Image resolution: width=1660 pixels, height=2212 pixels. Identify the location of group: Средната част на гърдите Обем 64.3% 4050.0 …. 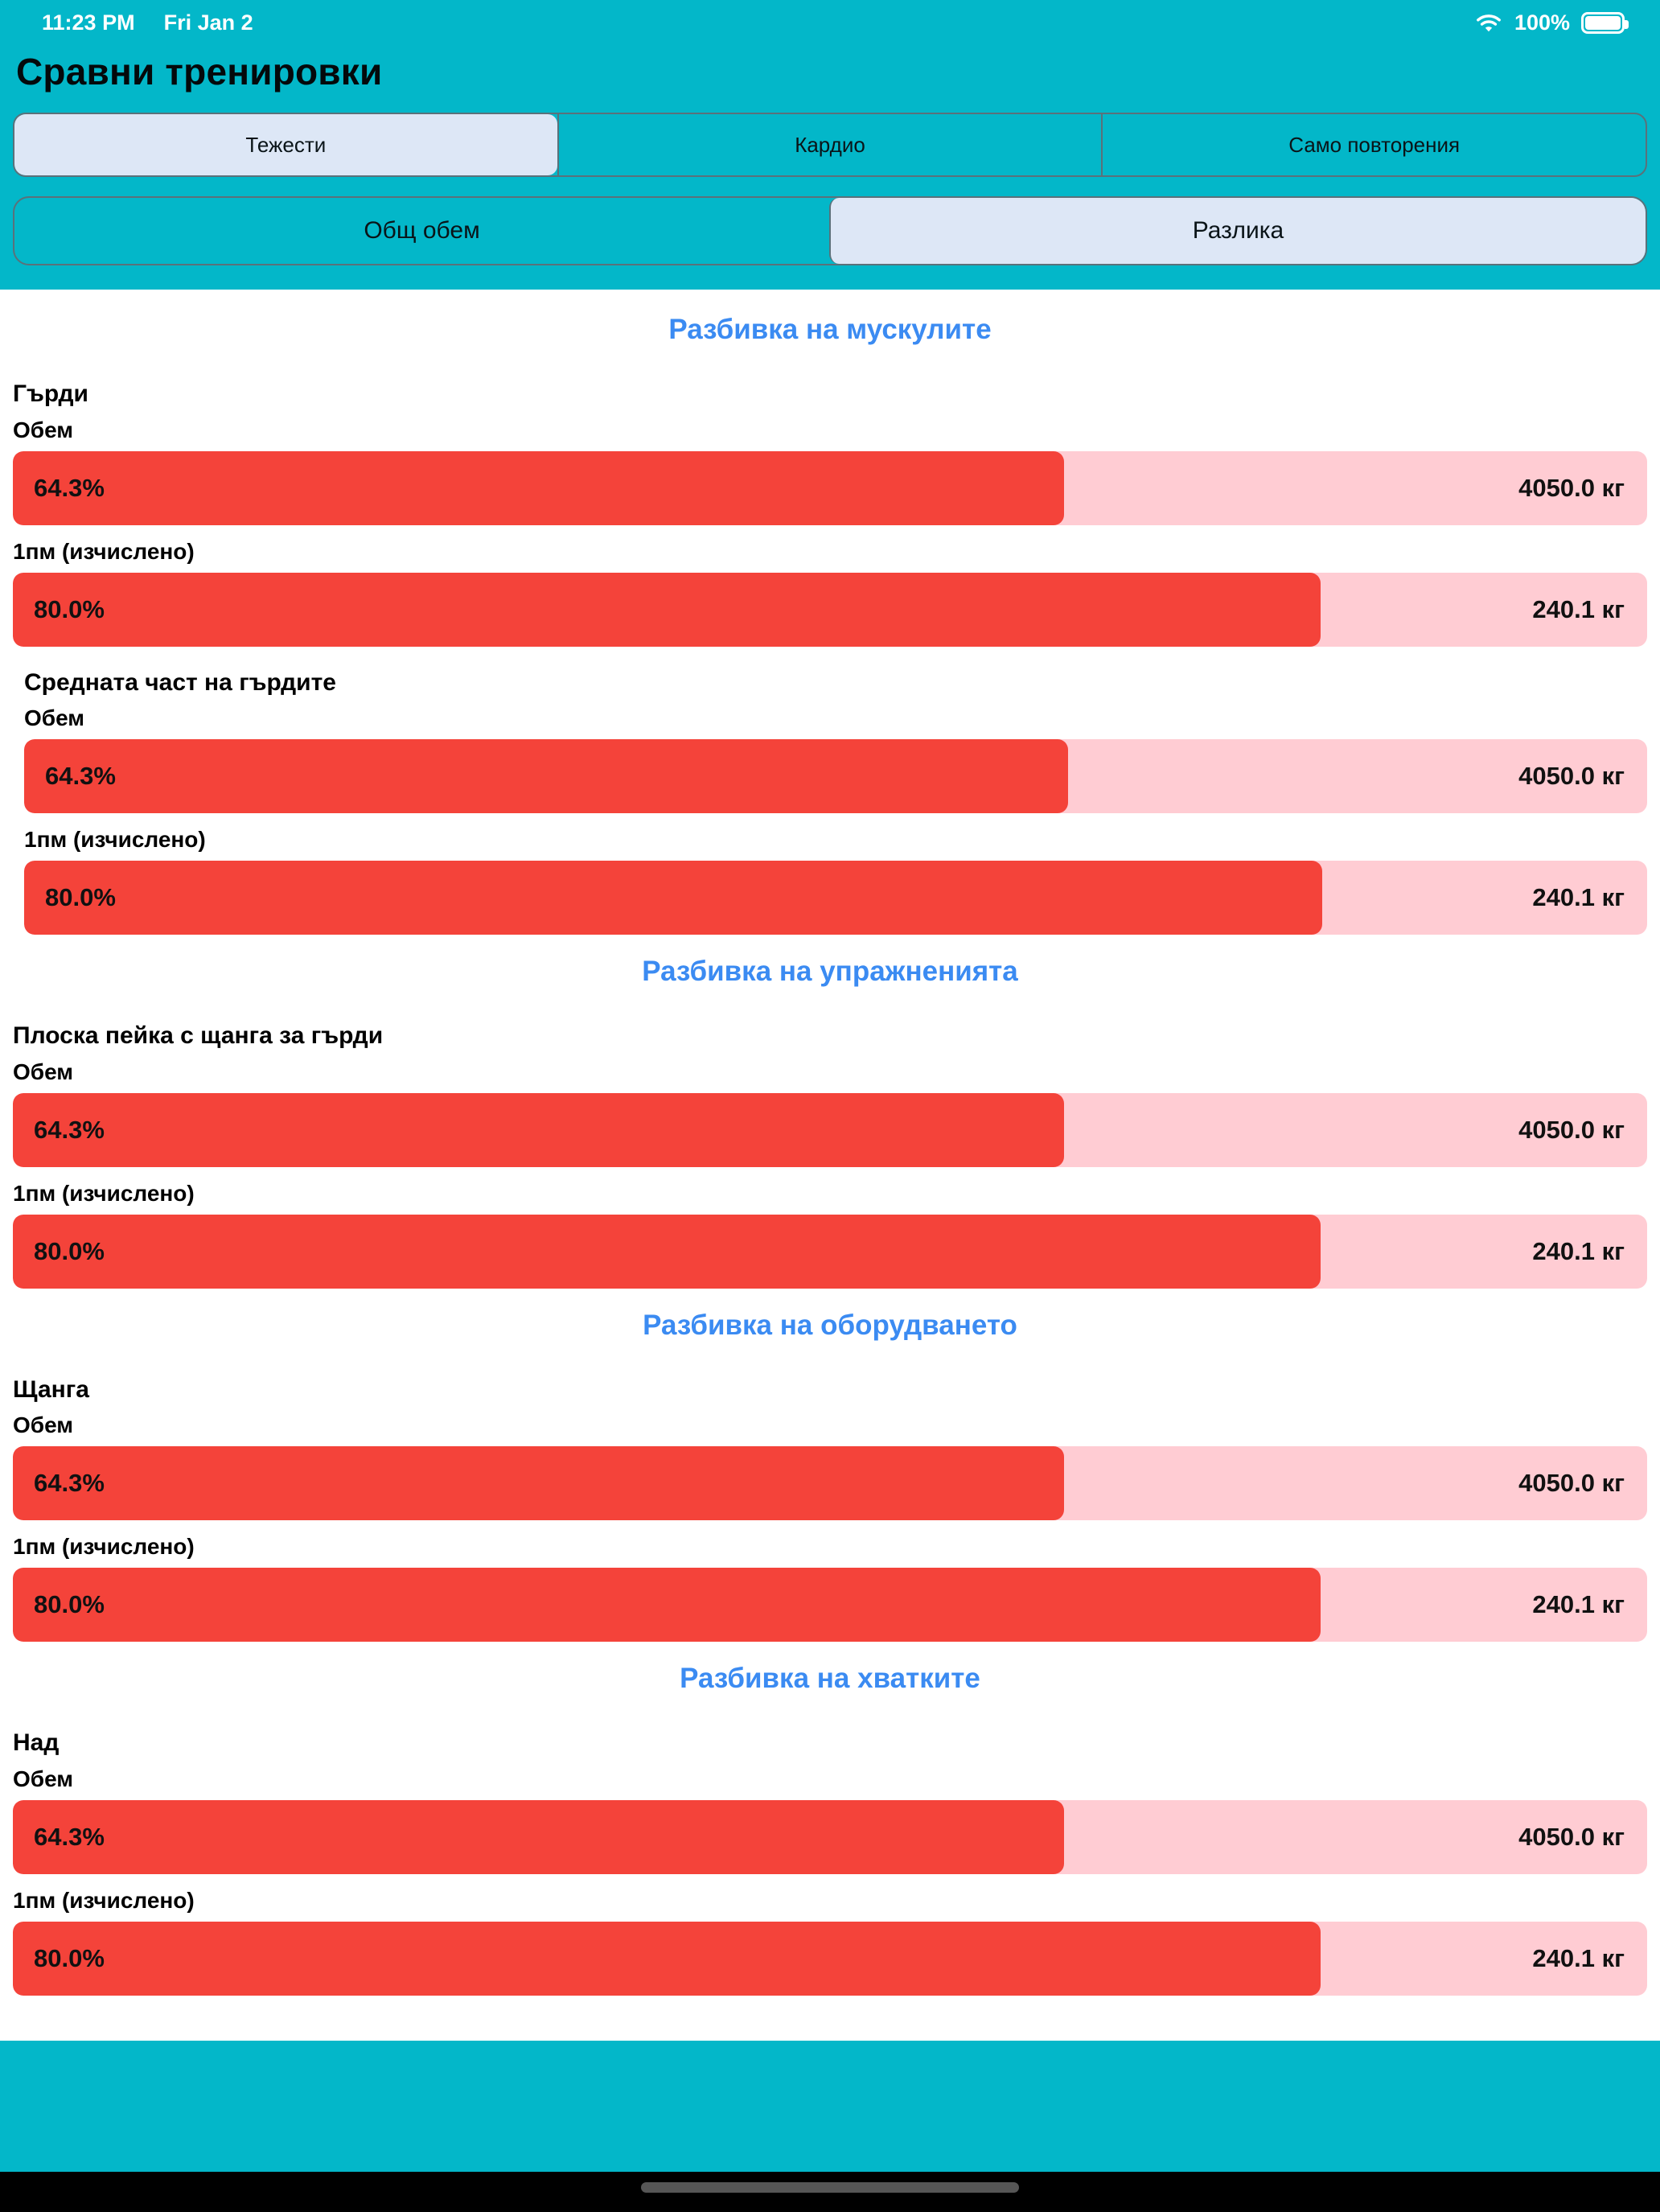
(835, 801).